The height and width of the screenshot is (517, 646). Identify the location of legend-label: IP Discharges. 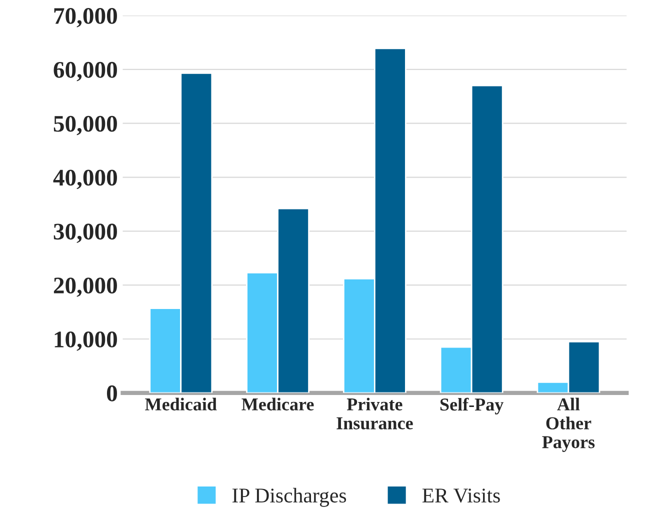
(289, 497).